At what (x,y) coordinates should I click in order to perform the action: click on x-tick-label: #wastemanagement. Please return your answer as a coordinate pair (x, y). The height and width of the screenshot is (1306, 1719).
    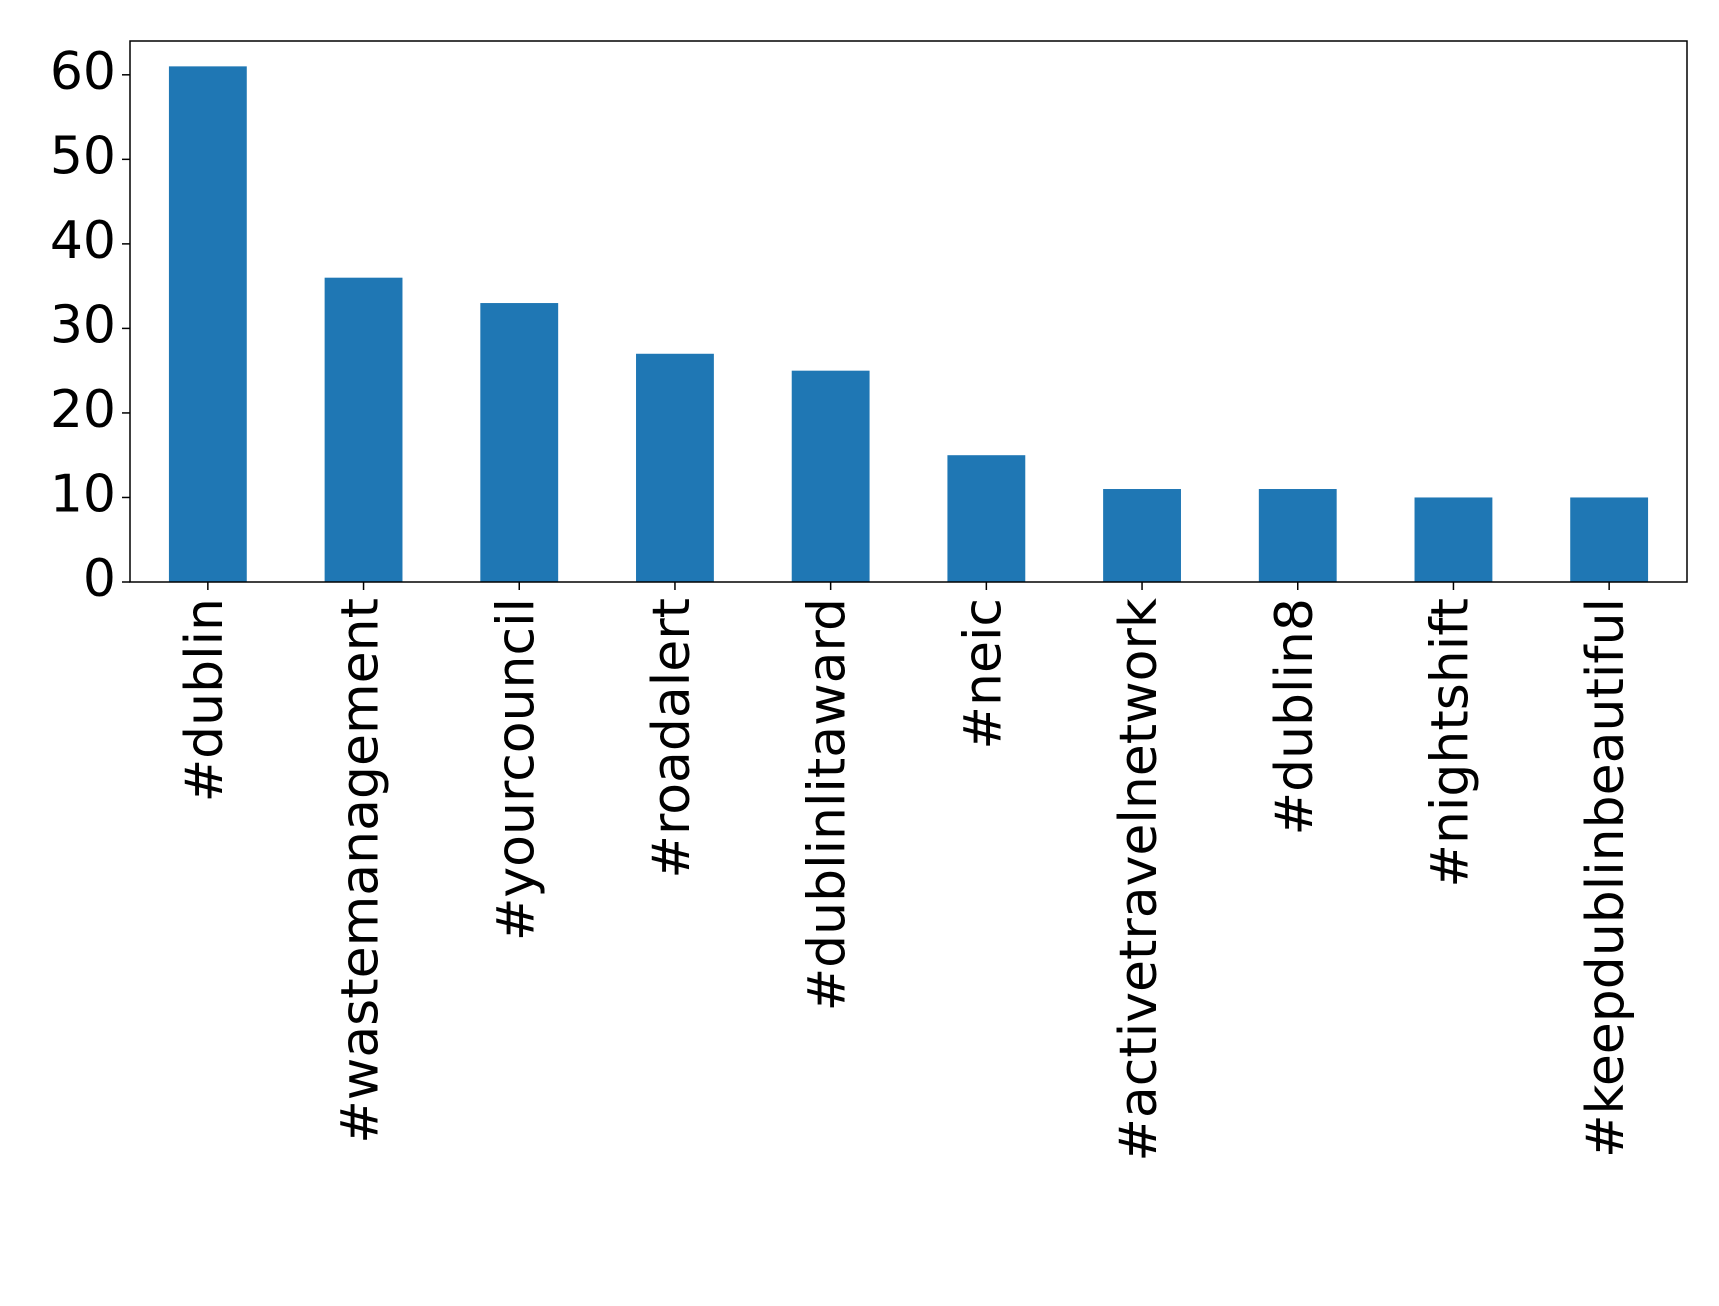
    Looking at the image, I should click on (361, 871).